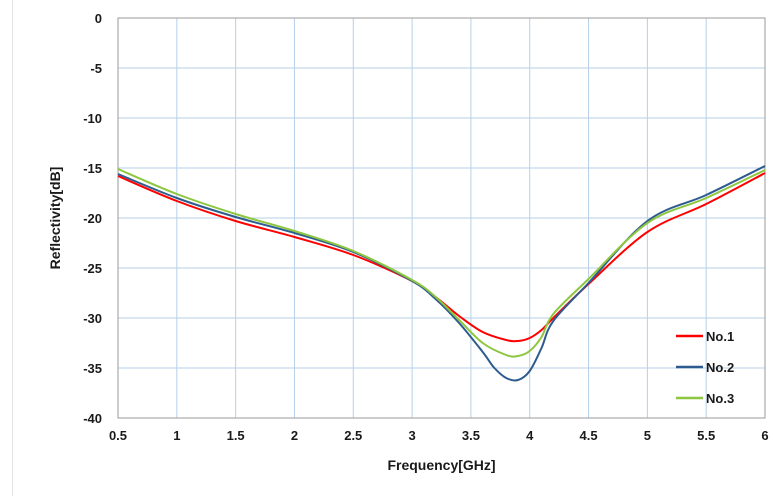 This screenshot has width=773, height=496. What do you see at coordinates (92, 268) in the screenshot?
I see `y-tick-label: -25` at bounding box center [92, 268].